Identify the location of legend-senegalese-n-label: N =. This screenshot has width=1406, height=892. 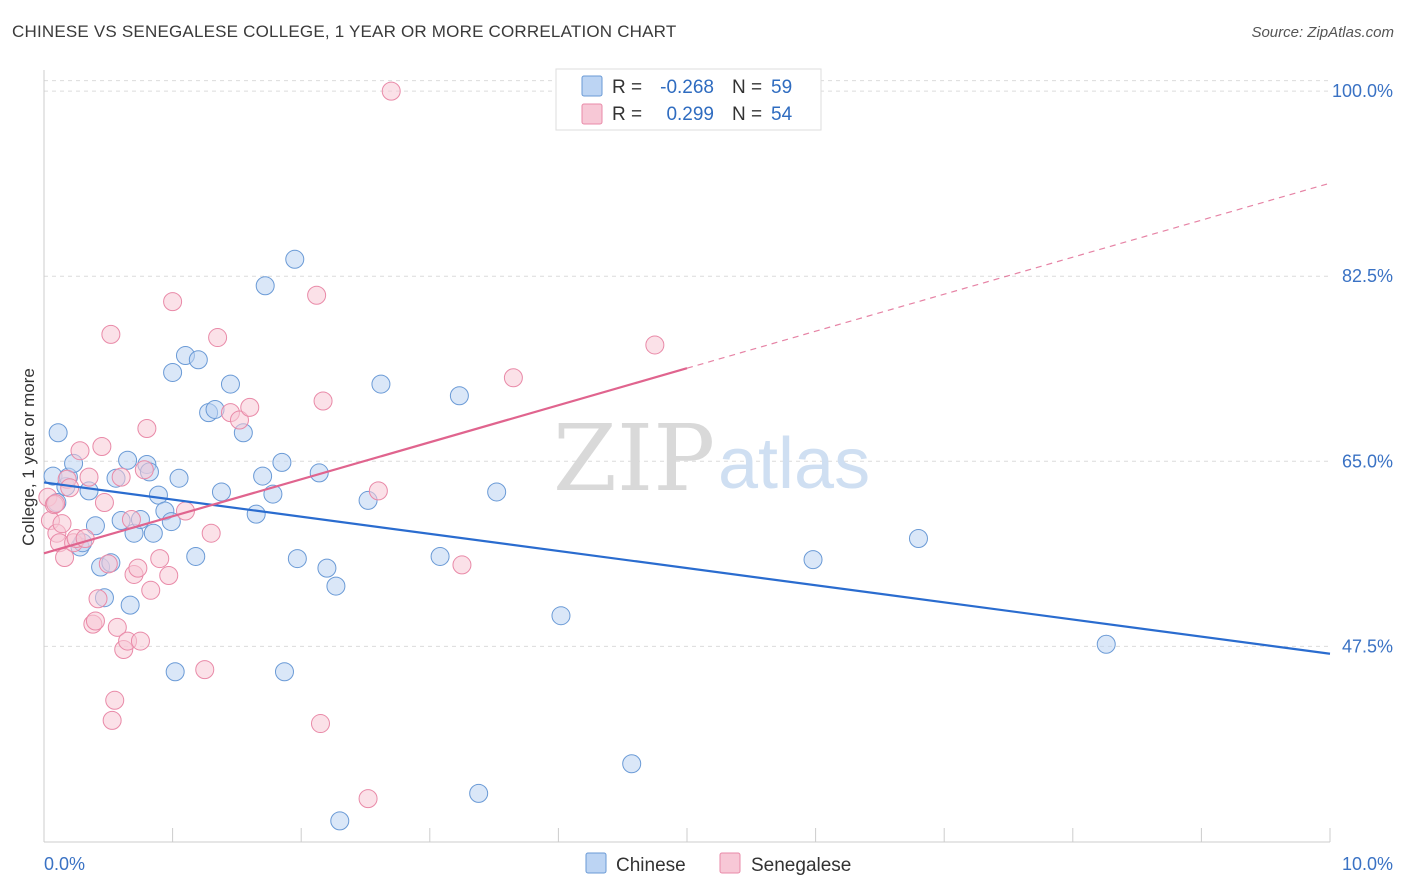
(747, 114).